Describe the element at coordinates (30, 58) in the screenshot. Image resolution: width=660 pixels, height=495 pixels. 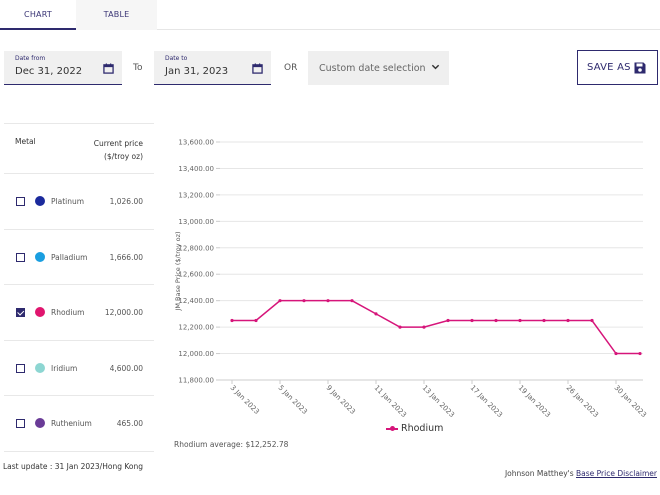
I see `date-from-label: Date from` at that location.